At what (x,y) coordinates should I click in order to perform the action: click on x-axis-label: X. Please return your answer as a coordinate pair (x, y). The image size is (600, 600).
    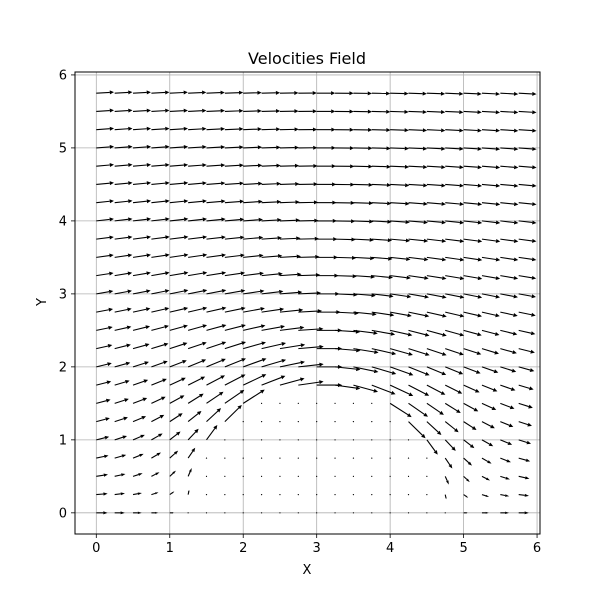
    Looking at the image, I should click on (307, 570).